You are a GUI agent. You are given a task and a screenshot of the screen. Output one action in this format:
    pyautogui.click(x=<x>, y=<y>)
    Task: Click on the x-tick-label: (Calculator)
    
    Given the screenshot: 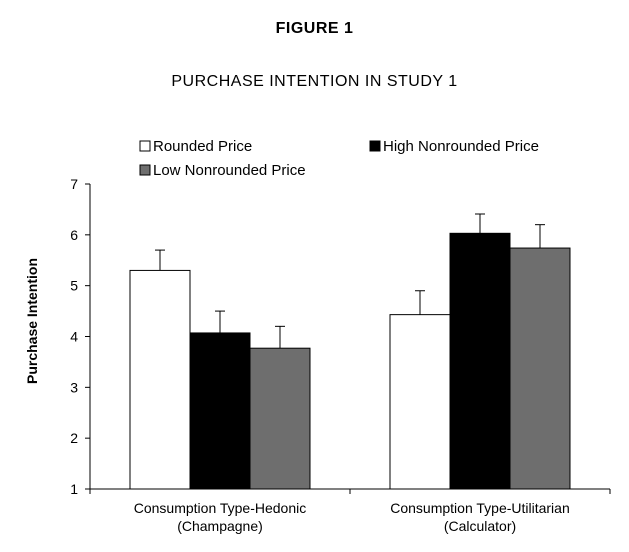 What is the action you would take?
    pyautogui.click(x=480, y=526)
    